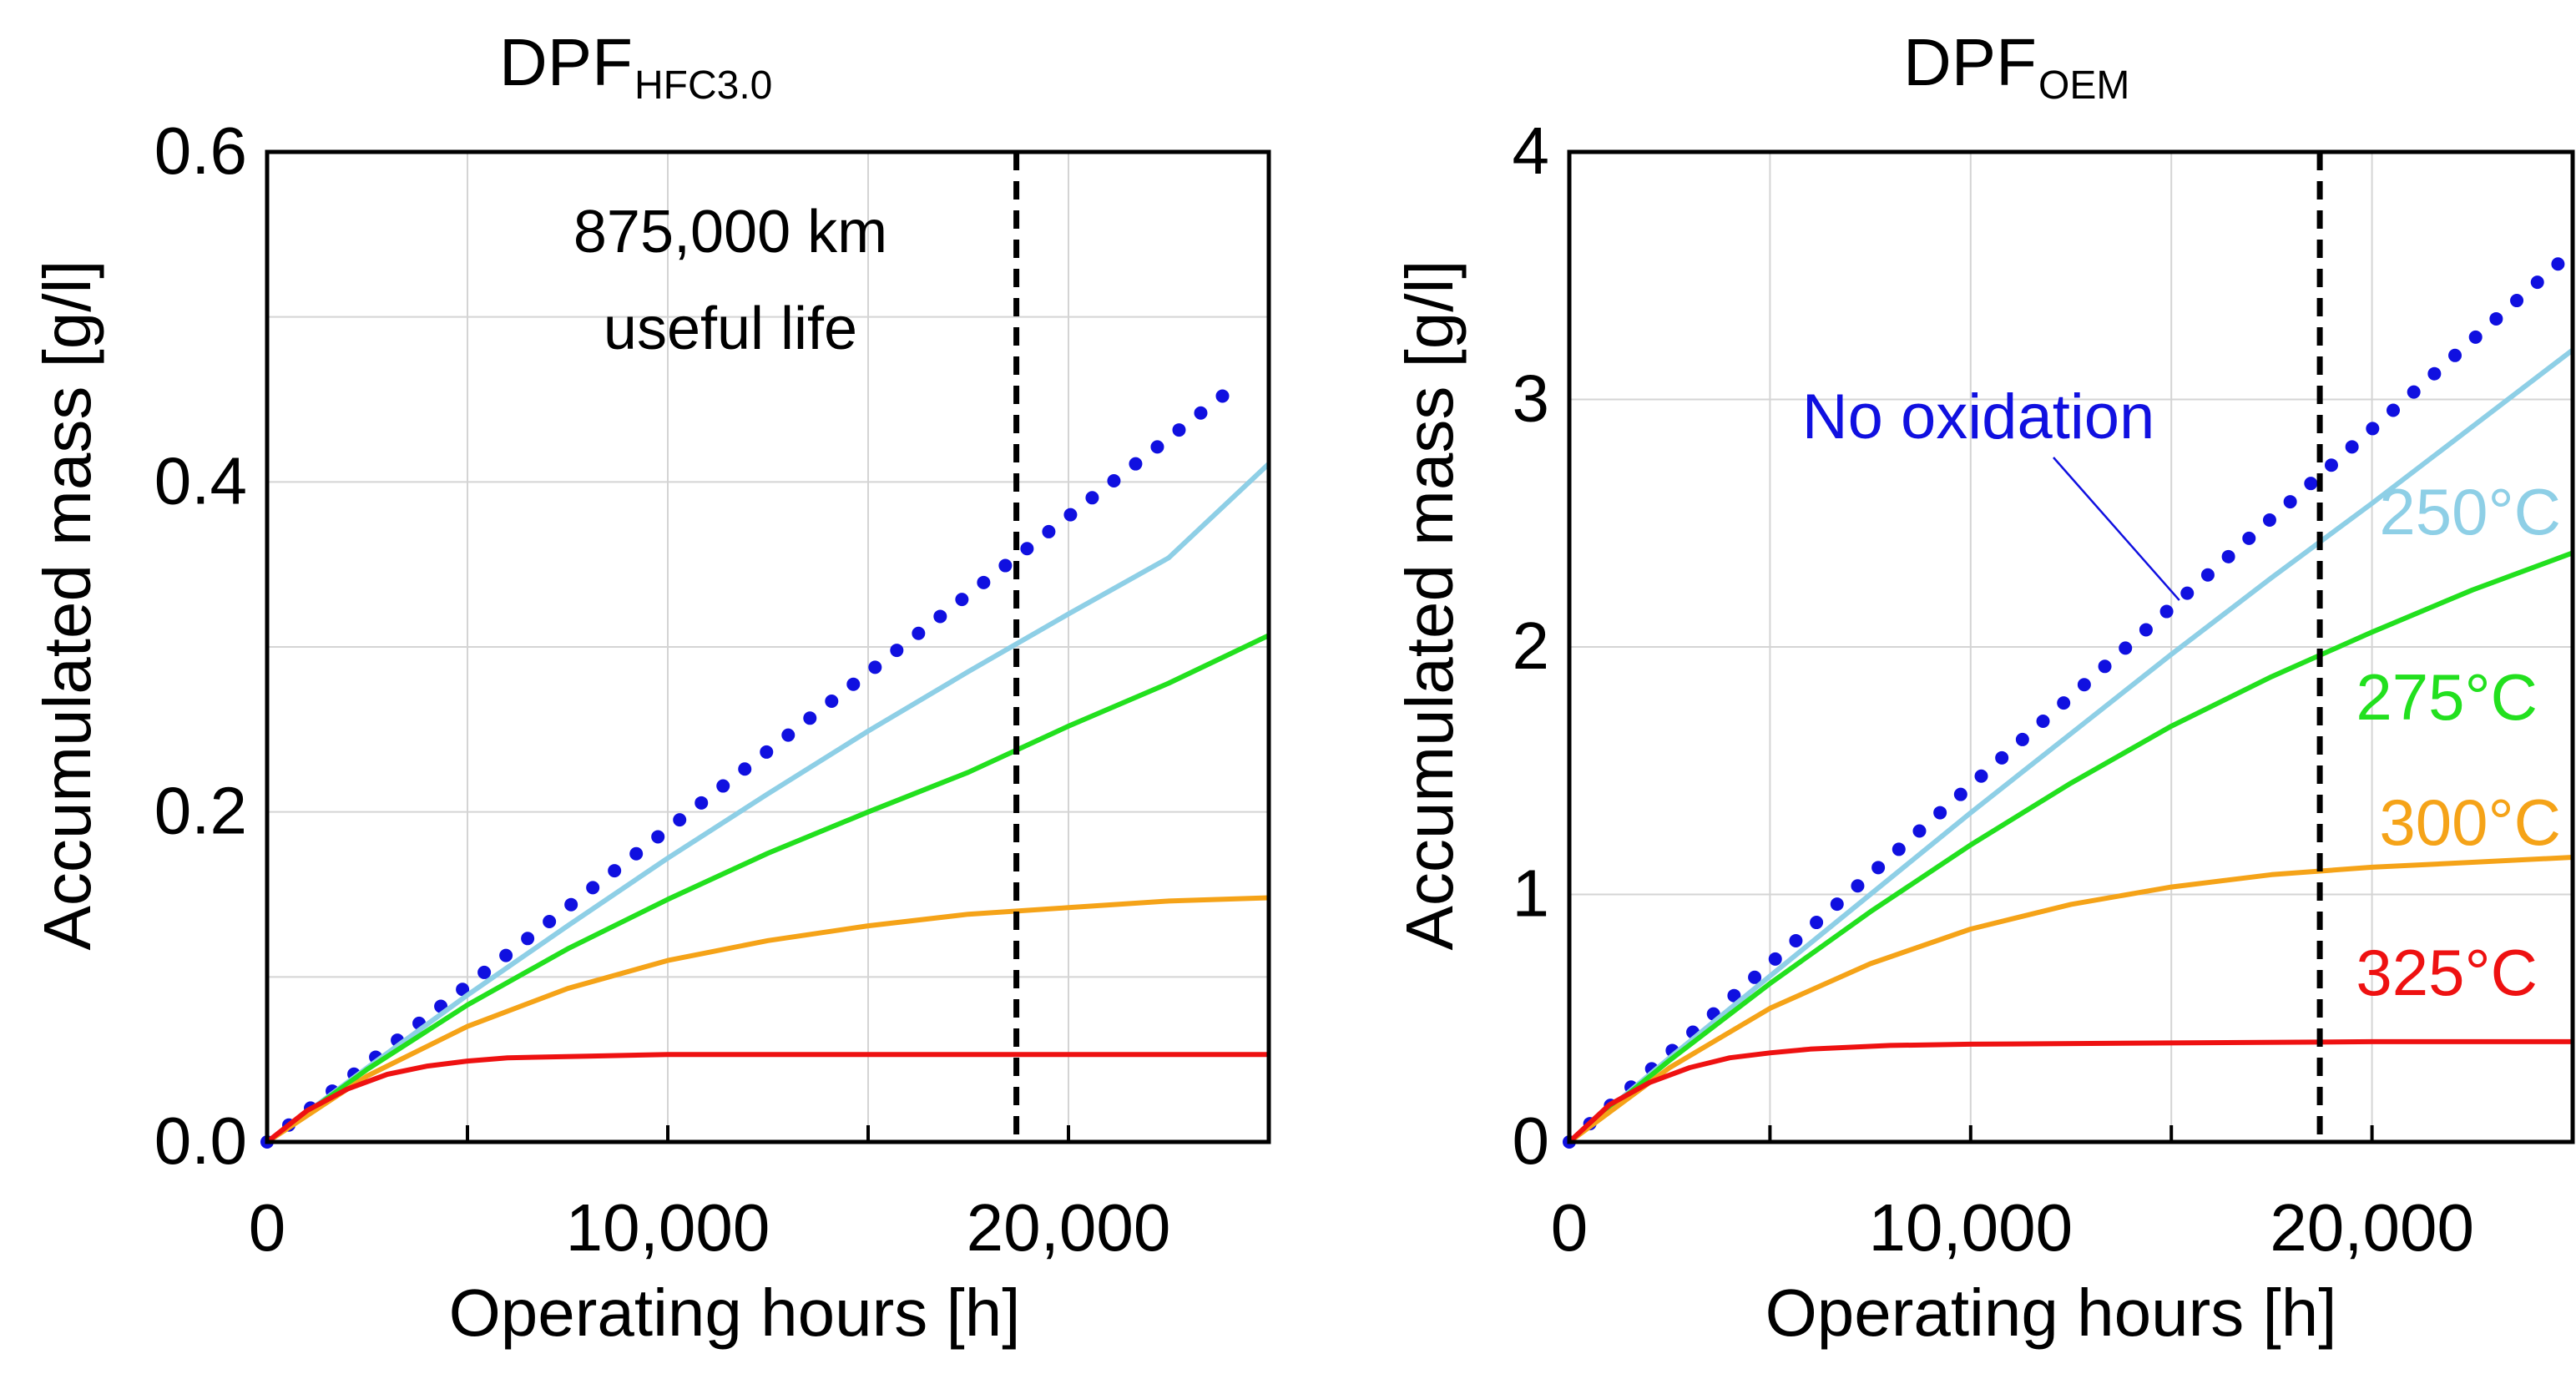  Describe the element at coordinates (2447, 697) in the screenshot. I see `series-label-t275: 275°C` at that location.